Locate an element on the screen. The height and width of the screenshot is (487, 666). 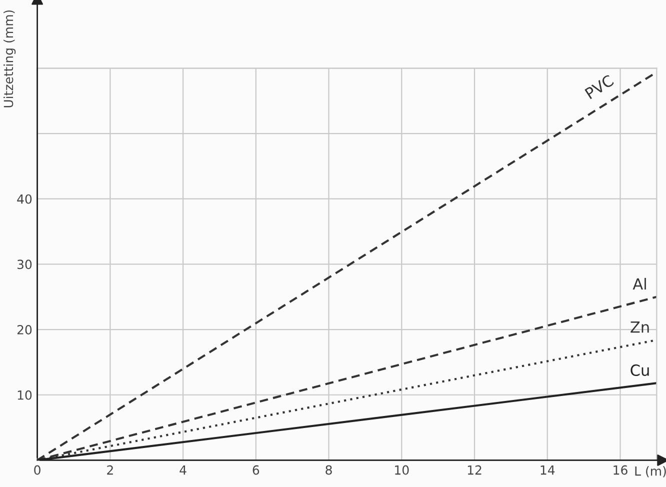
x-tick-label: 6 is located at coordinates (256, 470).